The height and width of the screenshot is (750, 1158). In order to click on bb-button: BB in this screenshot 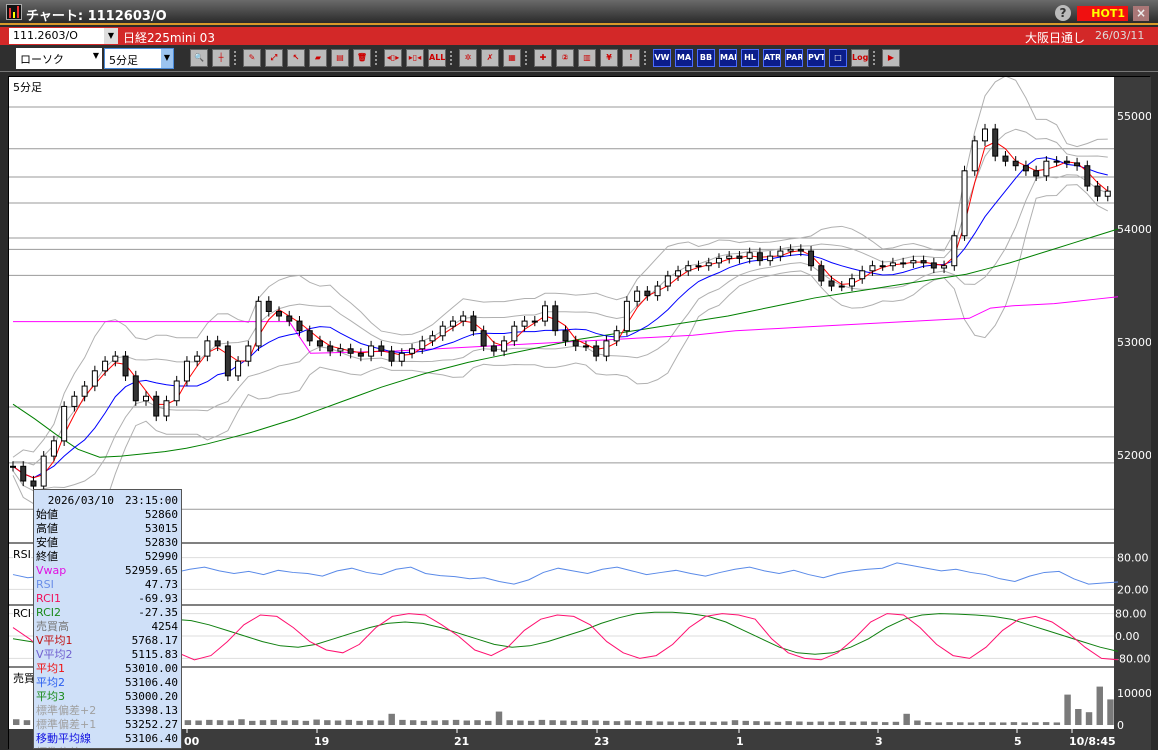, I will do `click(706, 58)`.